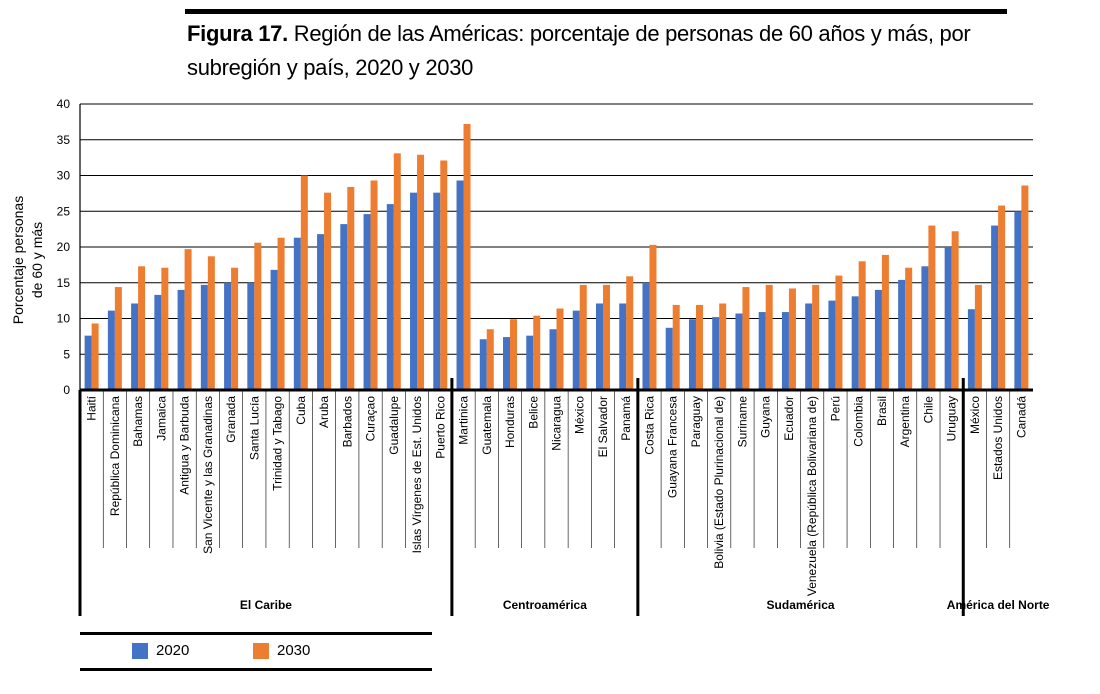  What do you see at coordinates (256, 669) in the screenshot?
I see `legend-bottom-rule` at bounding box center [256, 669].